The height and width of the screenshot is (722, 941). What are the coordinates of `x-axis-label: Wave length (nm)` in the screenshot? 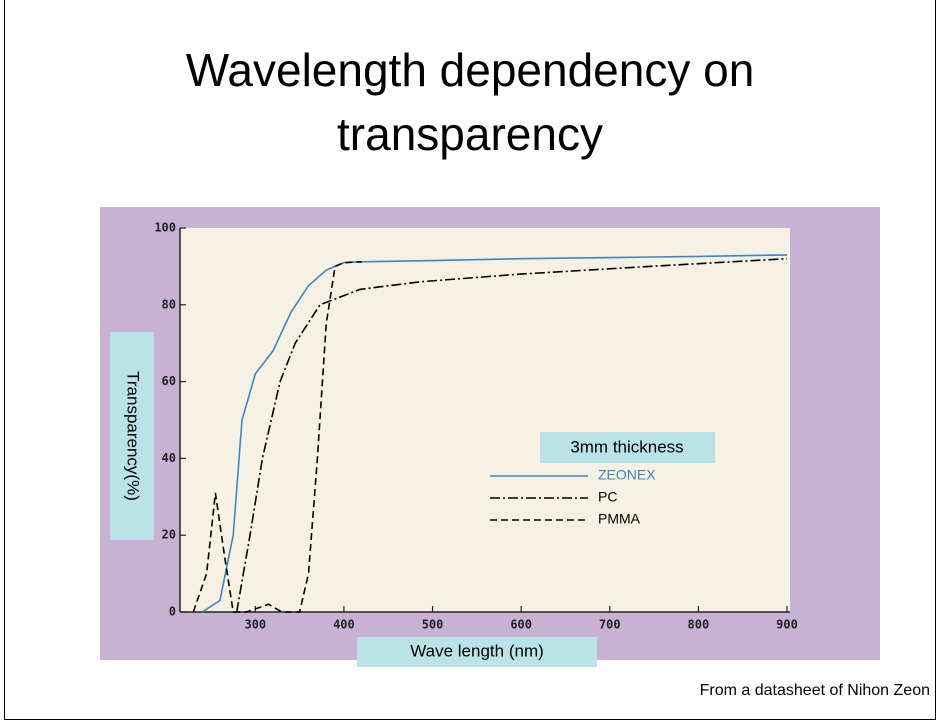 It's located at (477, 650).